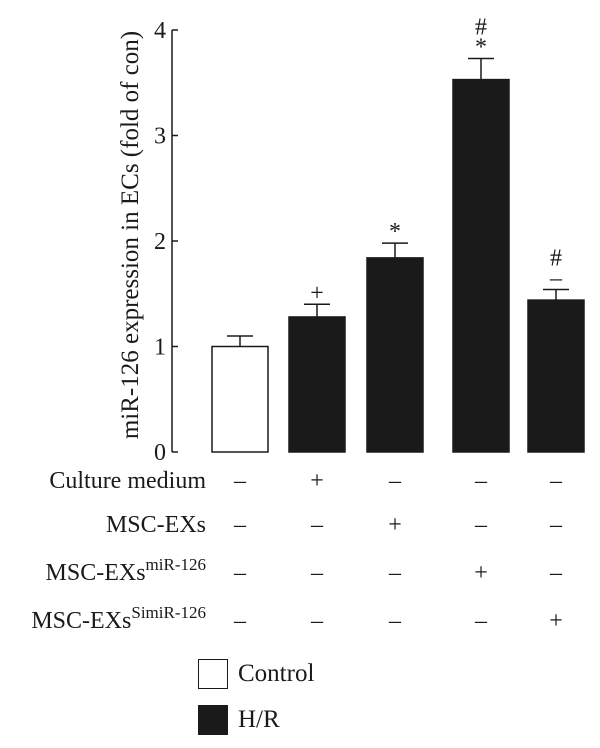 The image size is (600, 748). Describe the element at coordinates (556, 279) in the screenshot. I see `significance-mark: –` at that location.